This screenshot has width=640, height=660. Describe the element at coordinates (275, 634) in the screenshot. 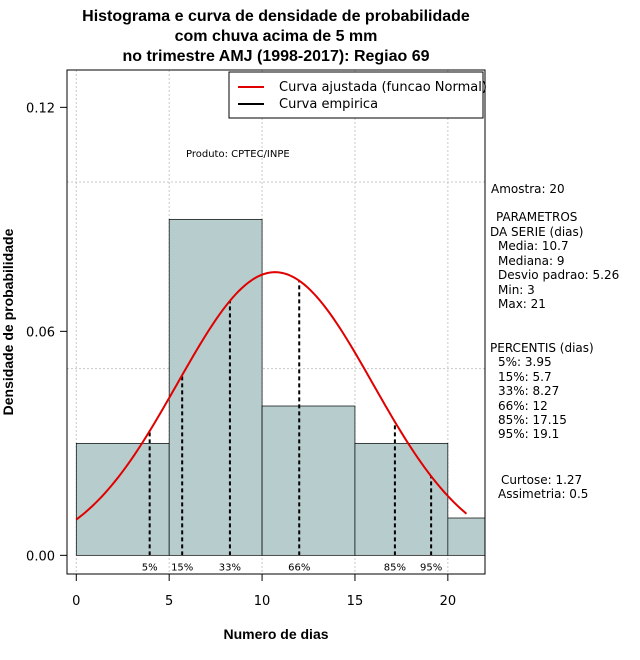

I see `x-axis-label: Numero de dias` at that location.